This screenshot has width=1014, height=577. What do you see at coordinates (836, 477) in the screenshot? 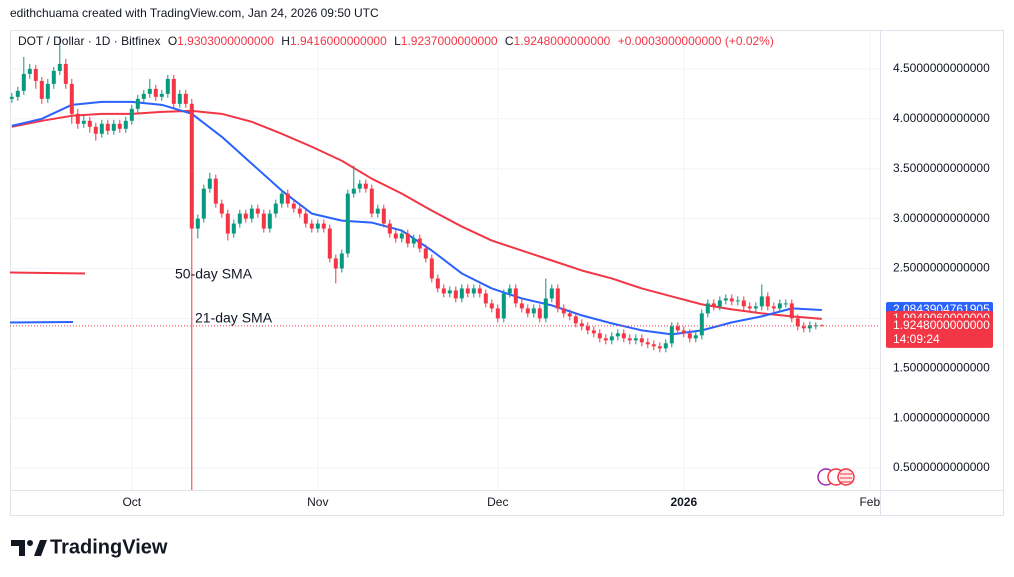
I see `event-icons` at bounding box center [836, 477].